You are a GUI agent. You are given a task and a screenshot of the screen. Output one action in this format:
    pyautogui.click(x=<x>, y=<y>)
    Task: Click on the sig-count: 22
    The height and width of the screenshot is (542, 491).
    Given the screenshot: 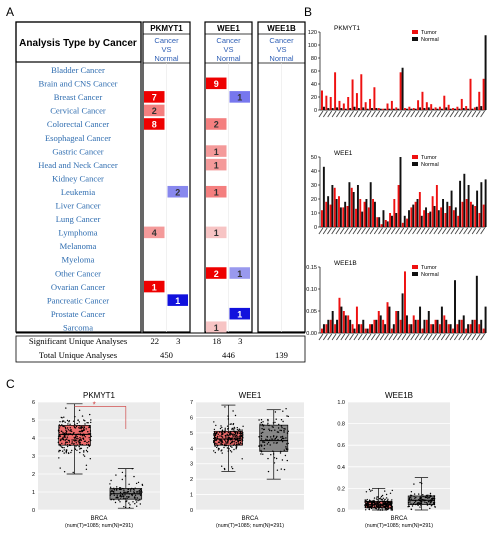 What is the action you would take?
    pyautogui.click(x=154, y=341)
    